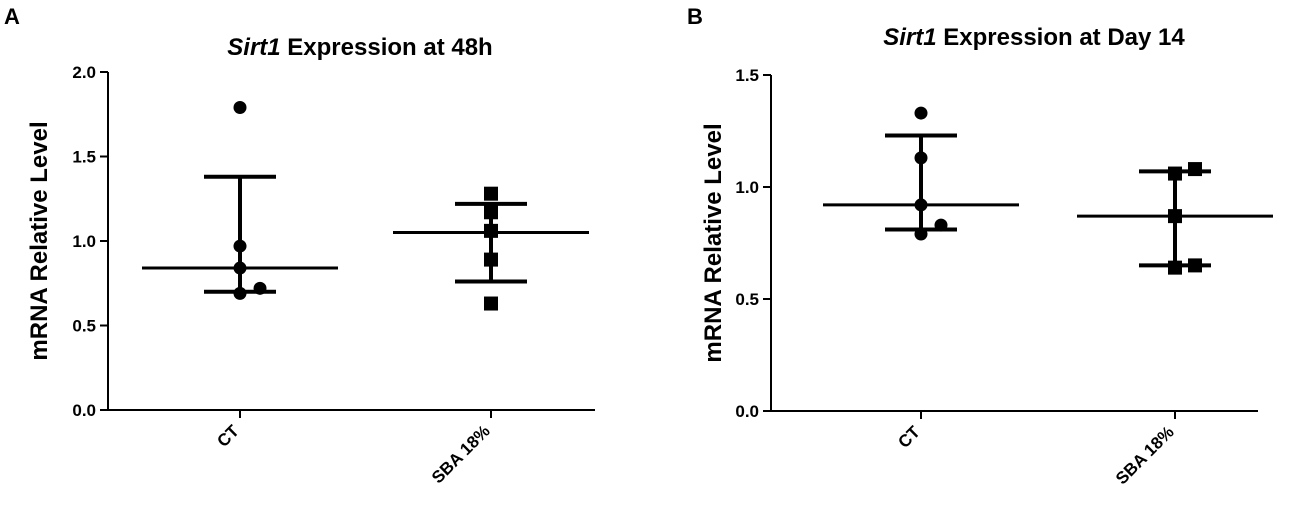 The height and width of the screenshot is (527, 1302). Describe the element at coordinates (695, 16) in the screenshot. I see `panel-label-b: B` at that location.